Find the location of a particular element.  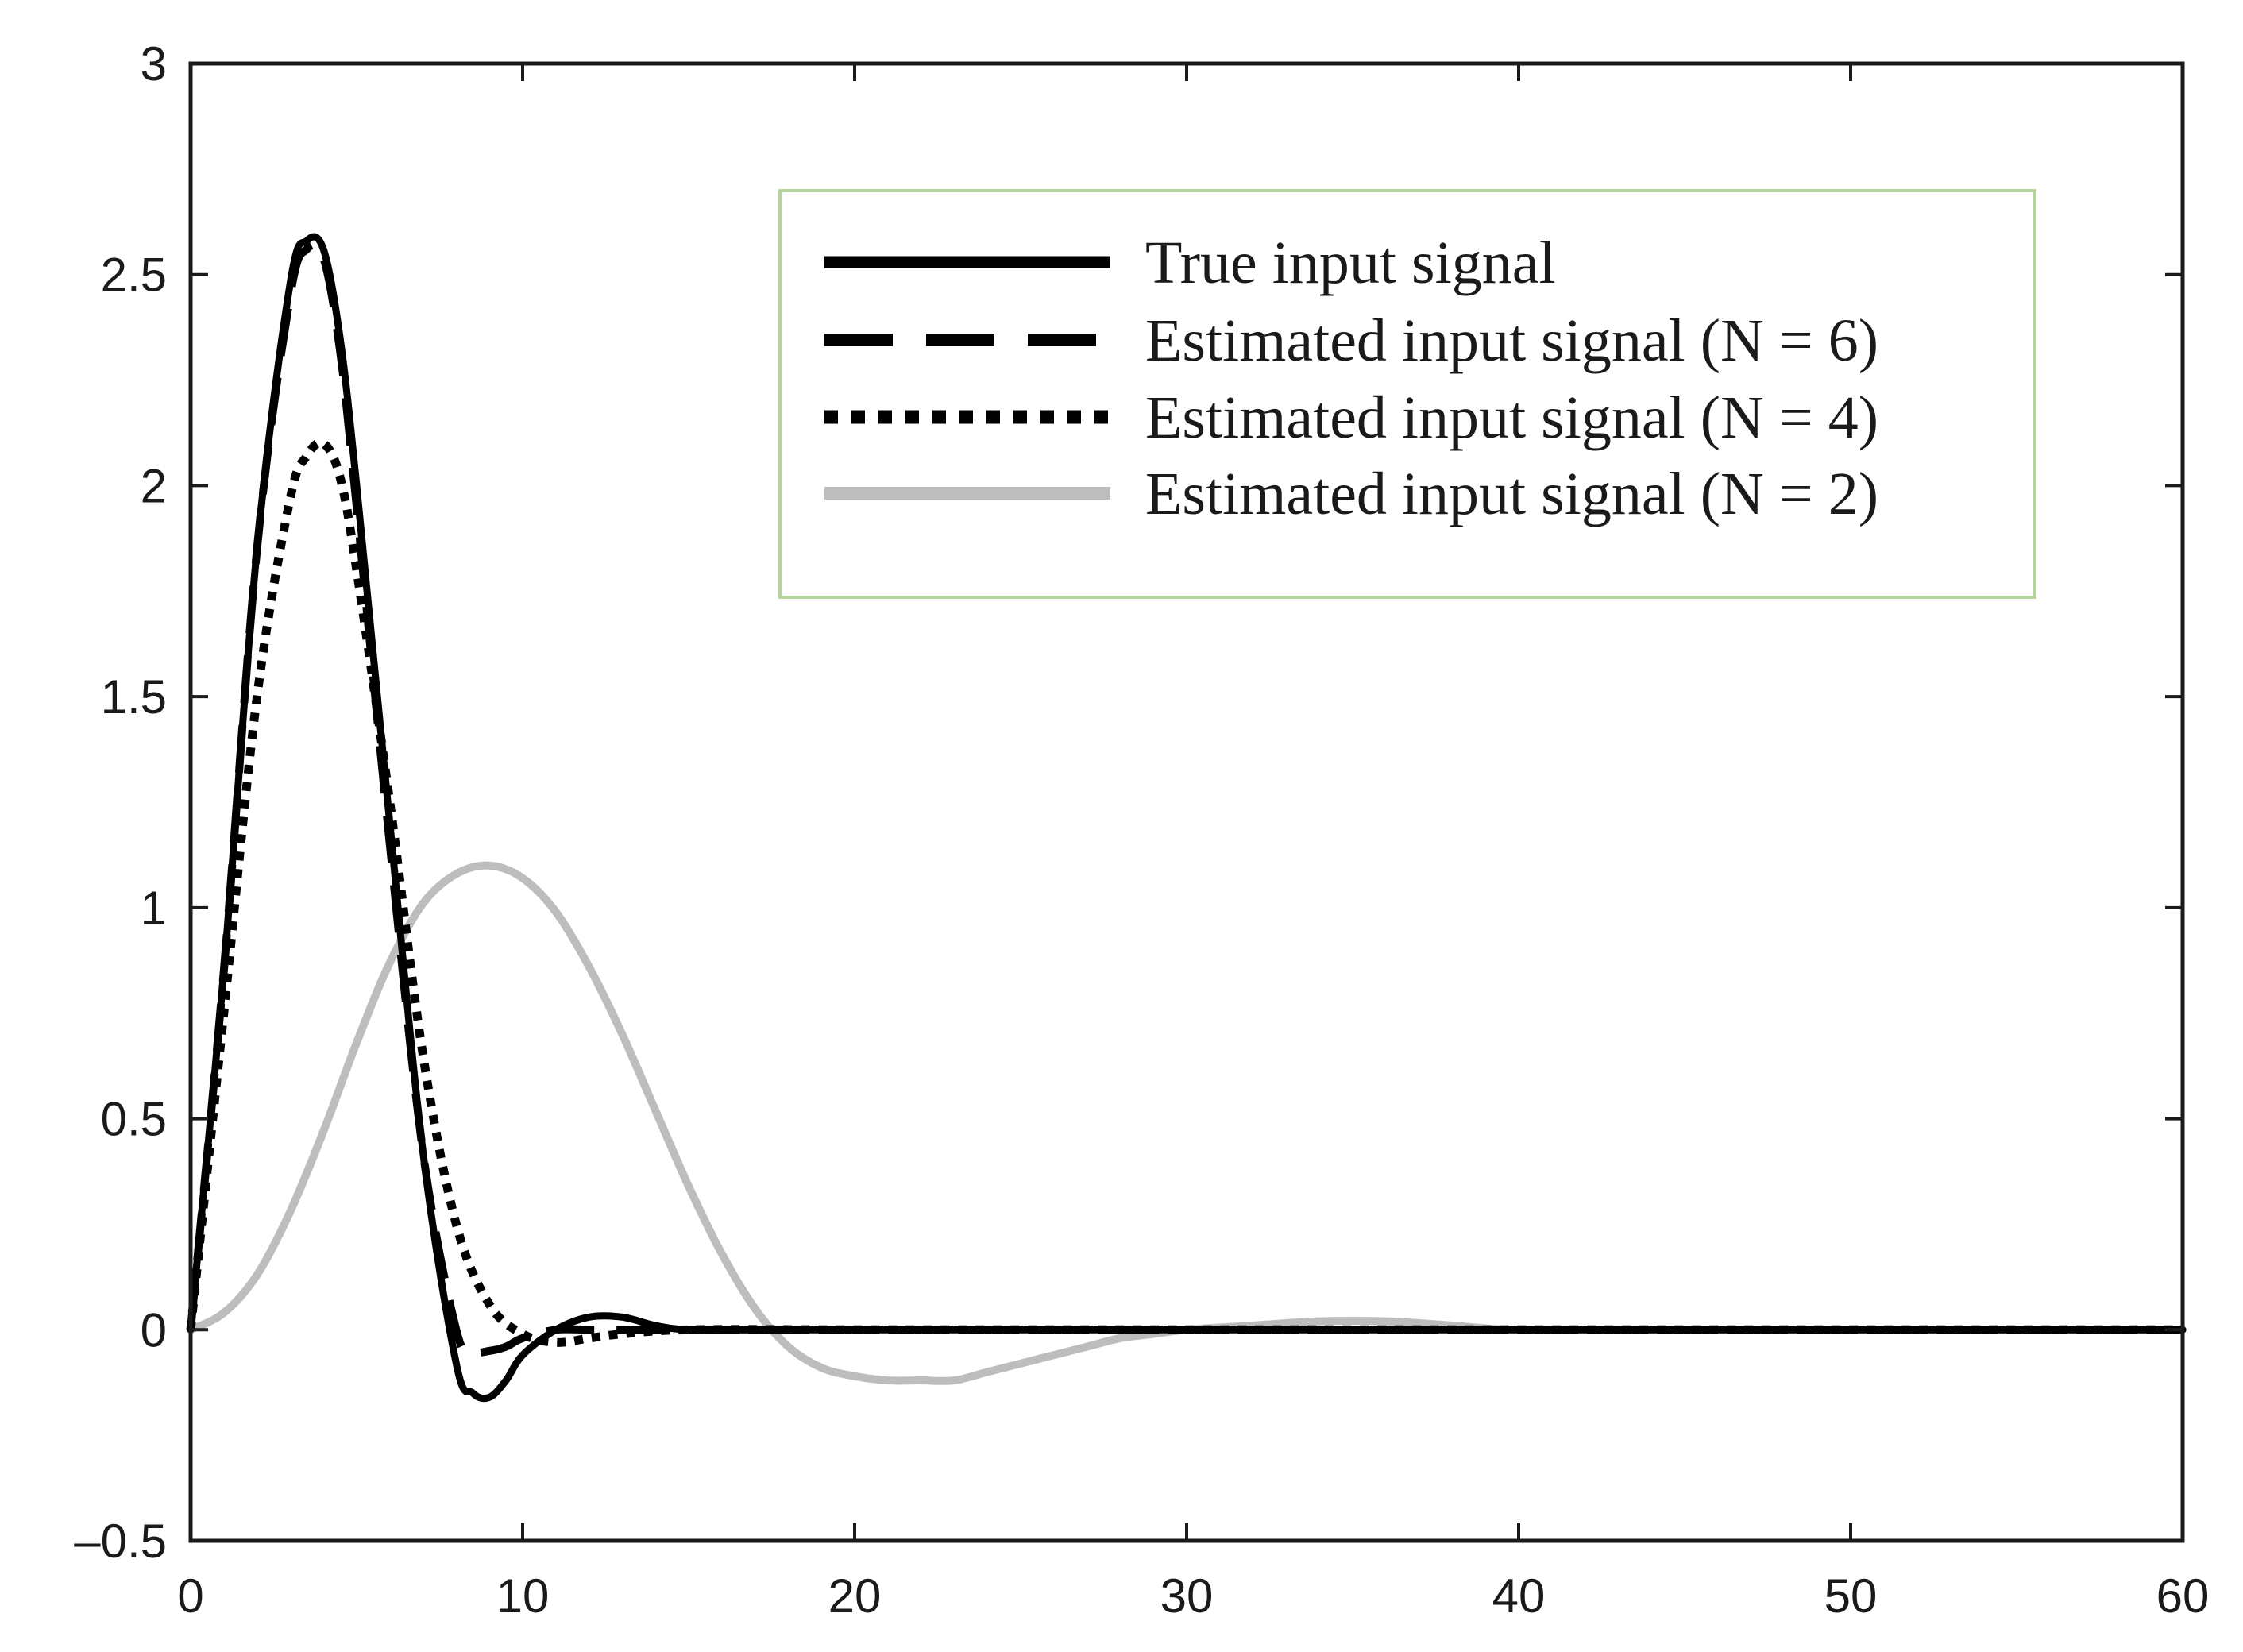

x-tick-label: 40 is located at coordinates (1519, 1596).